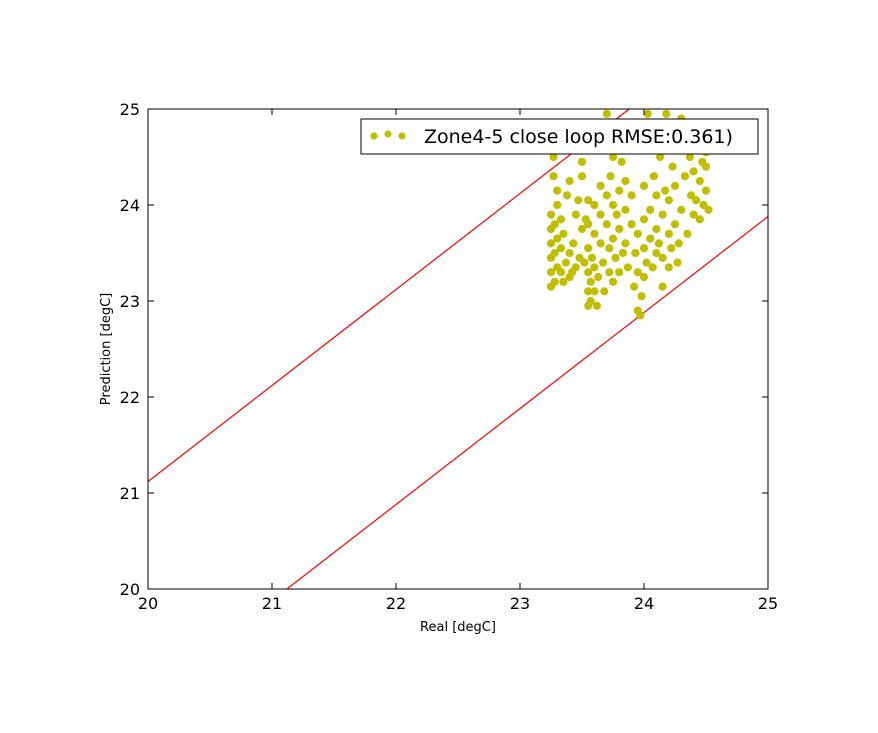  Describe the element at coordinates (644, 603) in the screenshot. I see `x-tick-label: 24` at that location.